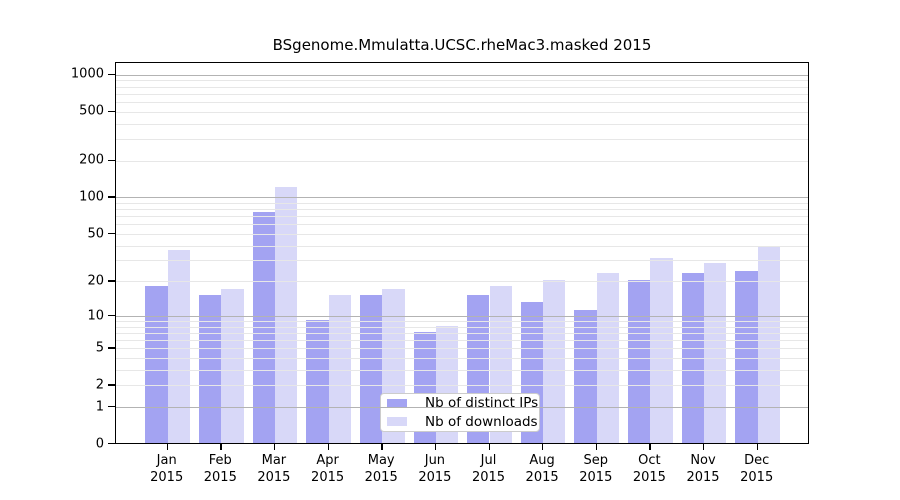 This screenshot has height=500, width=900. I want to click on x-tick-mark-may, so click(382, 447).